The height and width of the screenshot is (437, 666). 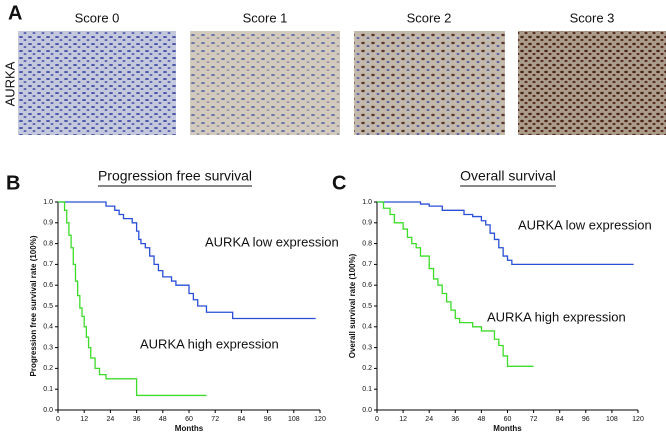 What do you see at coordinates (175, 176) in the screenshot?
I see `chart-title: Progression free survival` at bounding box center [175, 176].